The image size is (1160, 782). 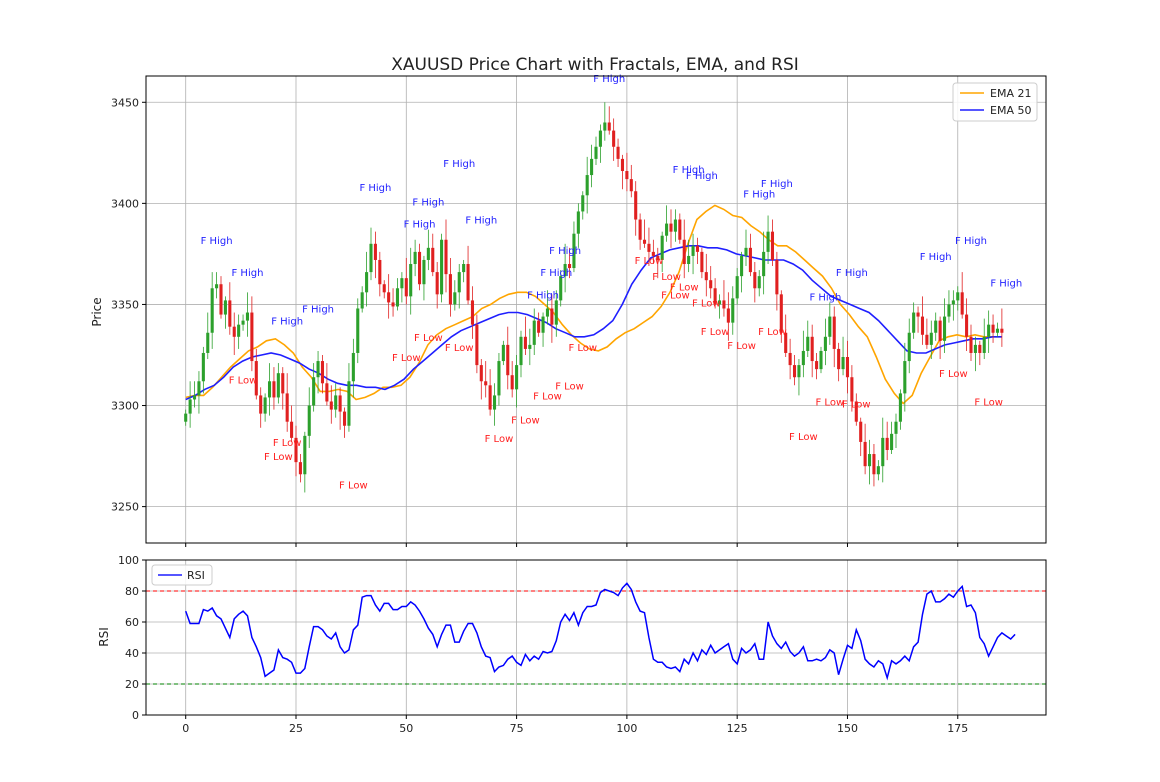 I want to click on rsi-x-tick-label: 0, so click(x=185, y=728).